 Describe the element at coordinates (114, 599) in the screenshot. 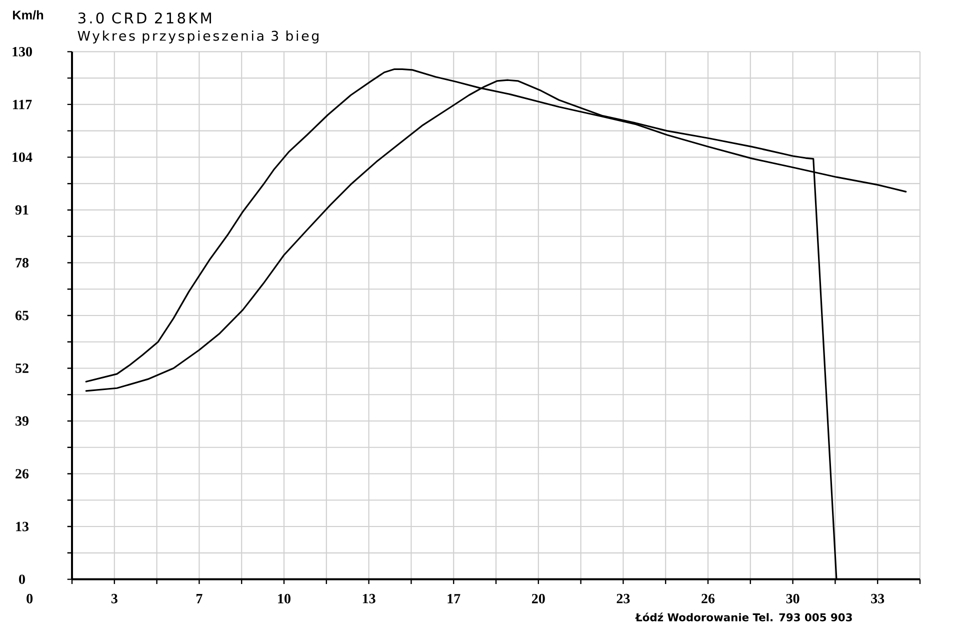

I see `x-tick-label: 3` at that location.